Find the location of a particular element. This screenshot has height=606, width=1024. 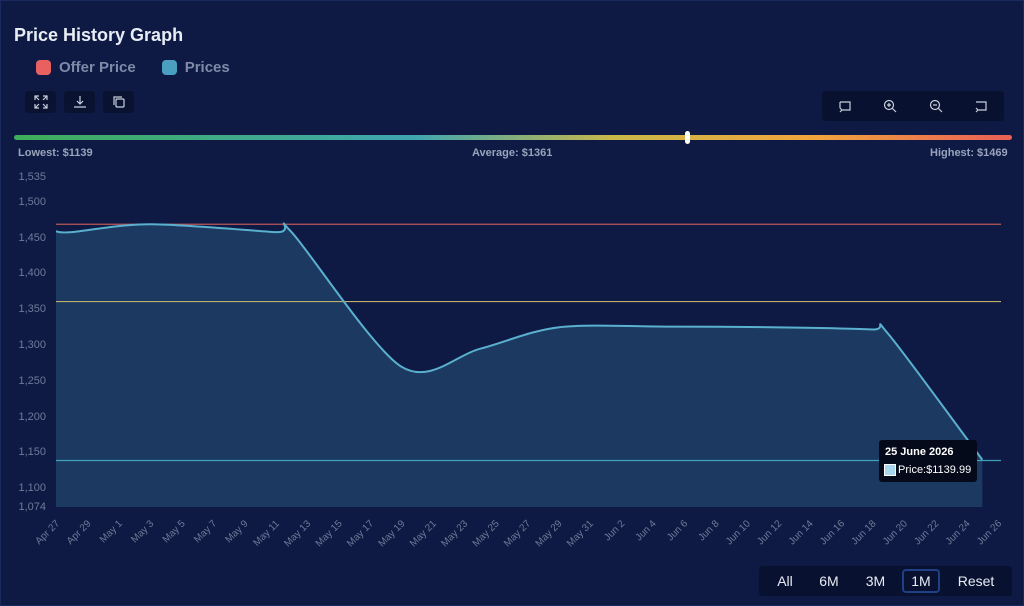

reset-view-button is located at coordinates (981, 106).